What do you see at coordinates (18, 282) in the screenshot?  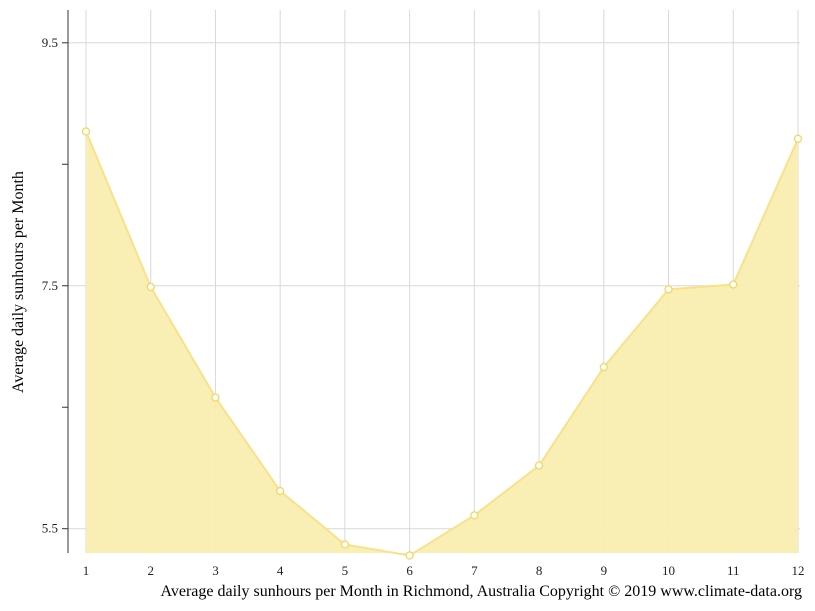 I see `y-axis-title: Average daily sunhours per Month` at bounding box center [18, 282].